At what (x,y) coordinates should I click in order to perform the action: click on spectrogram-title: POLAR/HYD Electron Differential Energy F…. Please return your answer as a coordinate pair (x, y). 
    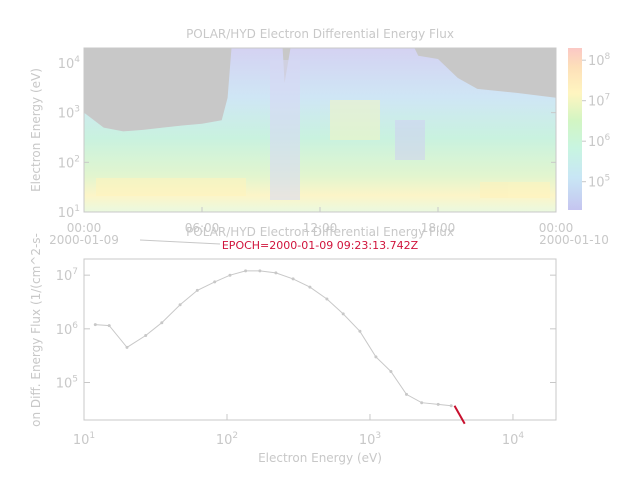
    Looking at the image, I should click on (320, 34).